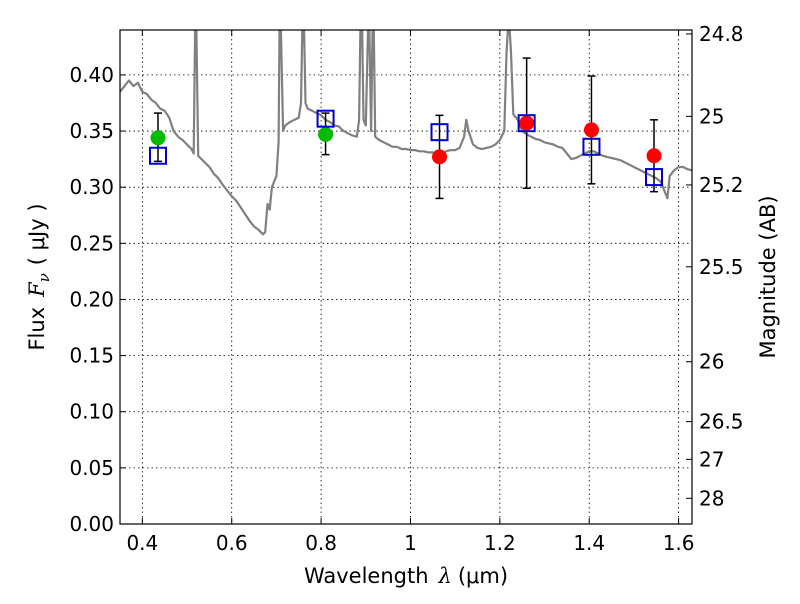  Describe the element at coordinates (91, 412) in the screenshot. I see `y-tick-label: 0.10` at that location.